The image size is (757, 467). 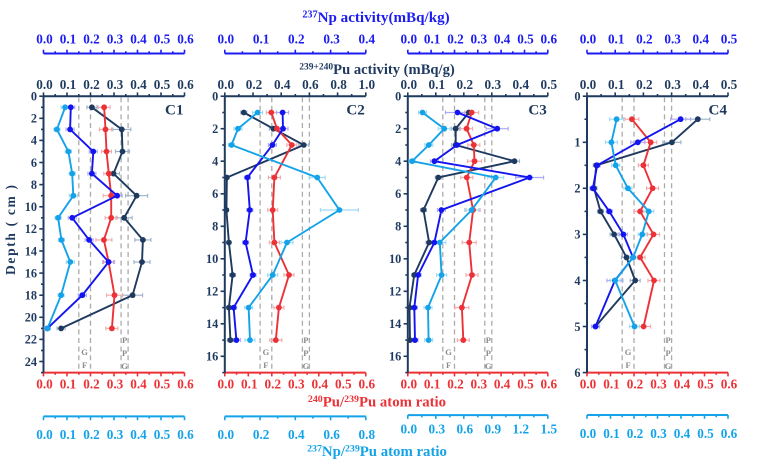 What do you see at coordinates (398, 194) in the screenshot?
I see `svg-text: 6` at bounding box center [398, 194].